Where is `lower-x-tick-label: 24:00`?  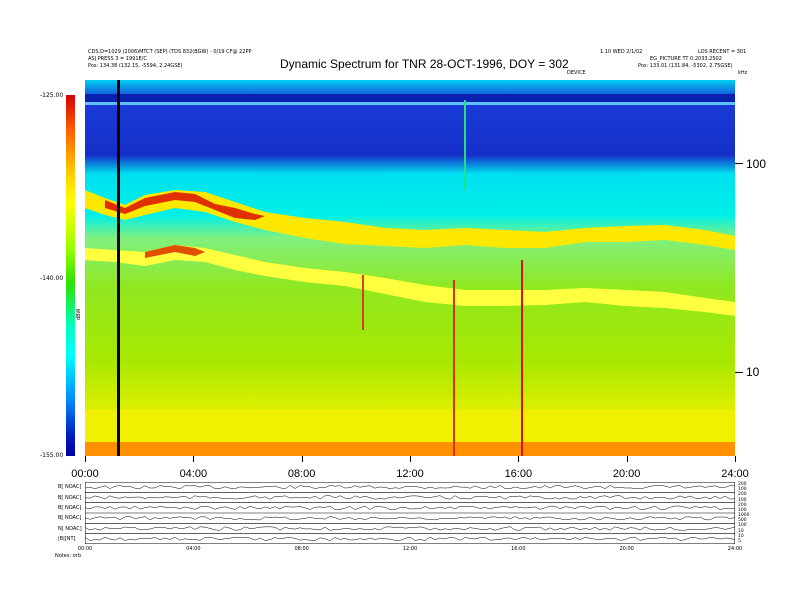
lower-x-tick-label: 24:00 is located at coordinates (735, 549).